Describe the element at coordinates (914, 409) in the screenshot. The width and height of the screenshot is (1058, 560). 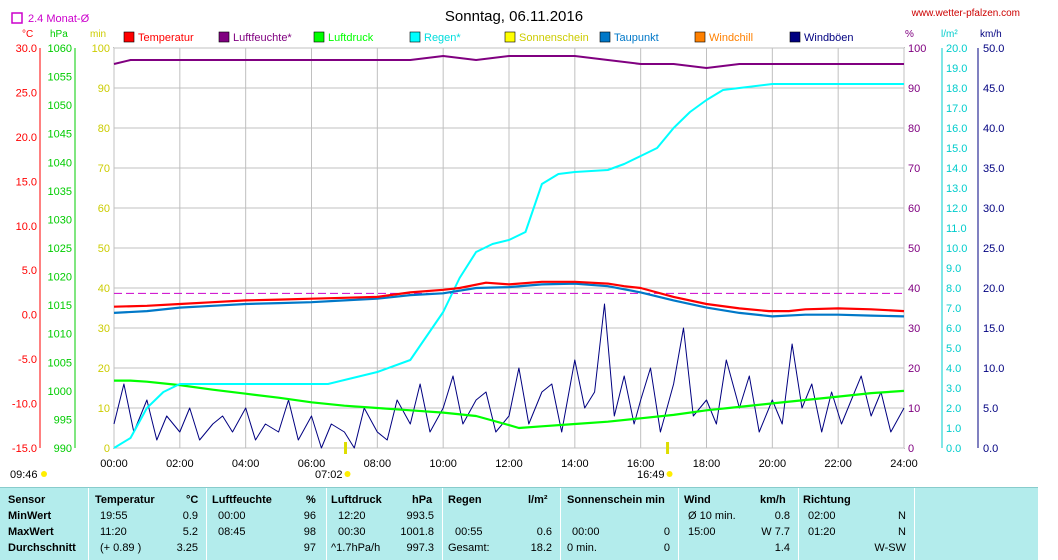
I see `pct-tick-label: 10` at that location.